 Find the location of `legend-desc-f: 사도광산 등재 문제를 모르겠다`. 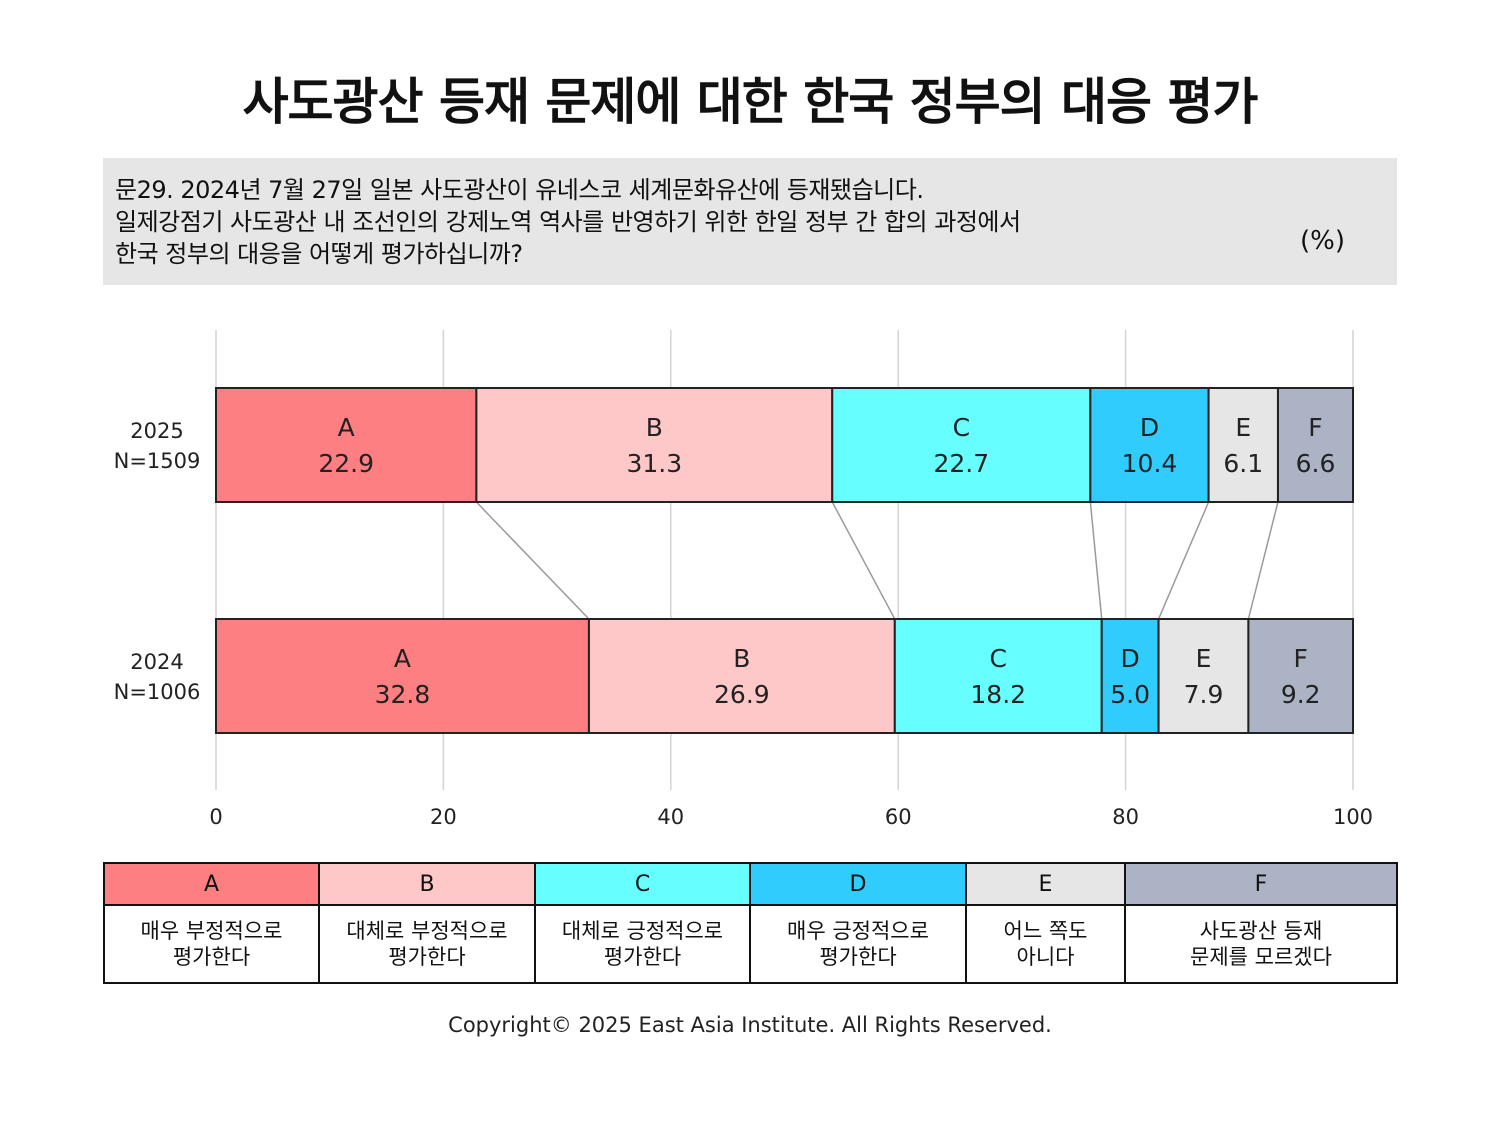

legend-desc-f: 사도광산 등재 문제를 모르겠다 is located at coordinates (1261, 944).